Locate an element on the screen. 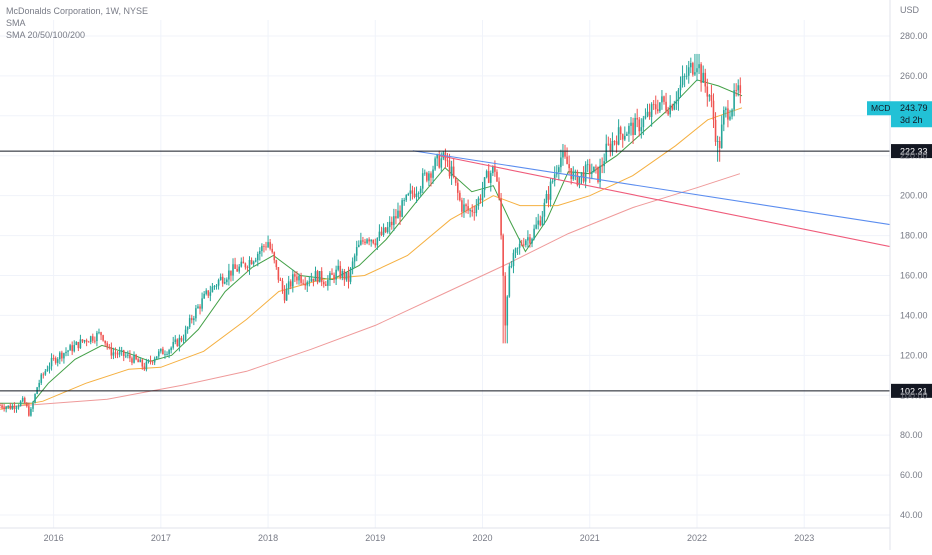 This screenshot has width=932, height=555. trendlines is located at coordinates (651, 199).